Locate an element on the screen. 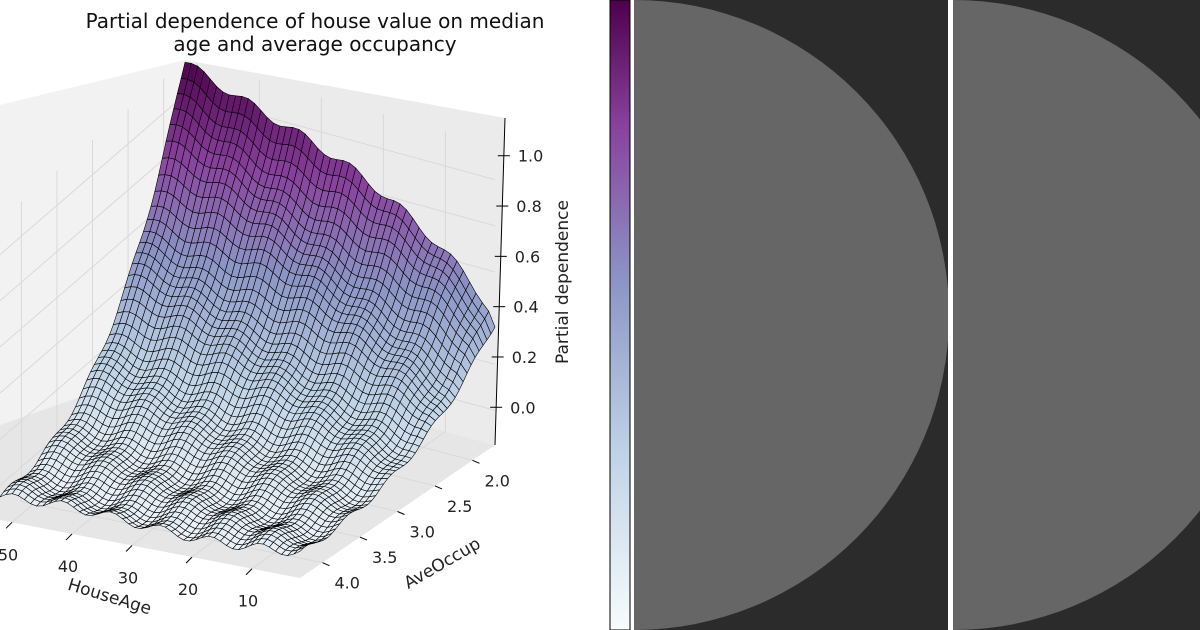 This screenshot has height=630, width=1200. z-tick-label: 0.0 is located at coordinates (522, 407).